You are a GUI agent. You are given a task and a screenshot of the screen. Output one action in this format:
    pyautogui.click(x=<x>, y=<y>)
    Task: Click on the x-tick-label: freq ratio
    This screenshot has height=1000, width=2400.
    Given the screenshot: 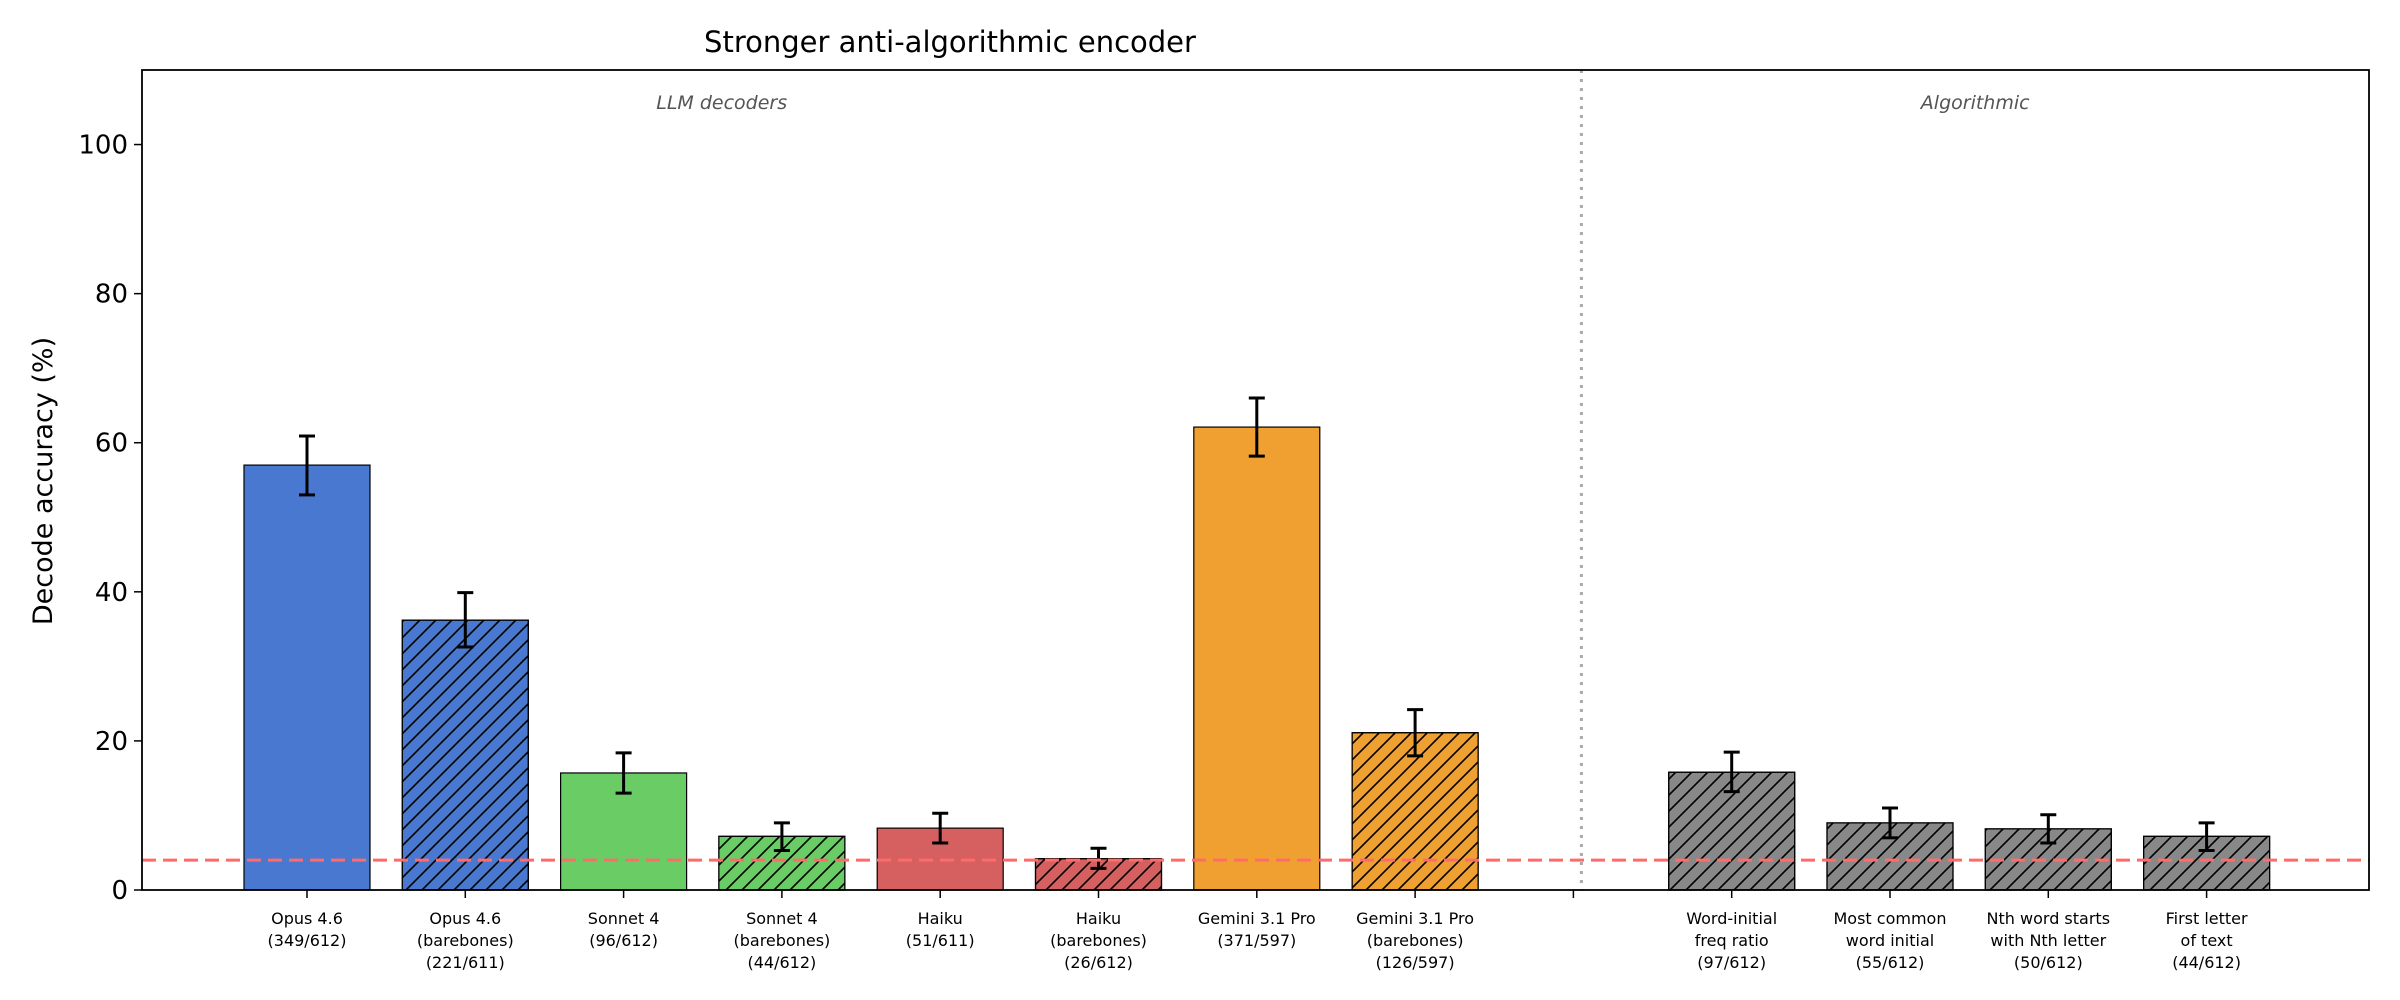 What is the action you would take?
    pyautogui.click(x=1732, y=940)
    